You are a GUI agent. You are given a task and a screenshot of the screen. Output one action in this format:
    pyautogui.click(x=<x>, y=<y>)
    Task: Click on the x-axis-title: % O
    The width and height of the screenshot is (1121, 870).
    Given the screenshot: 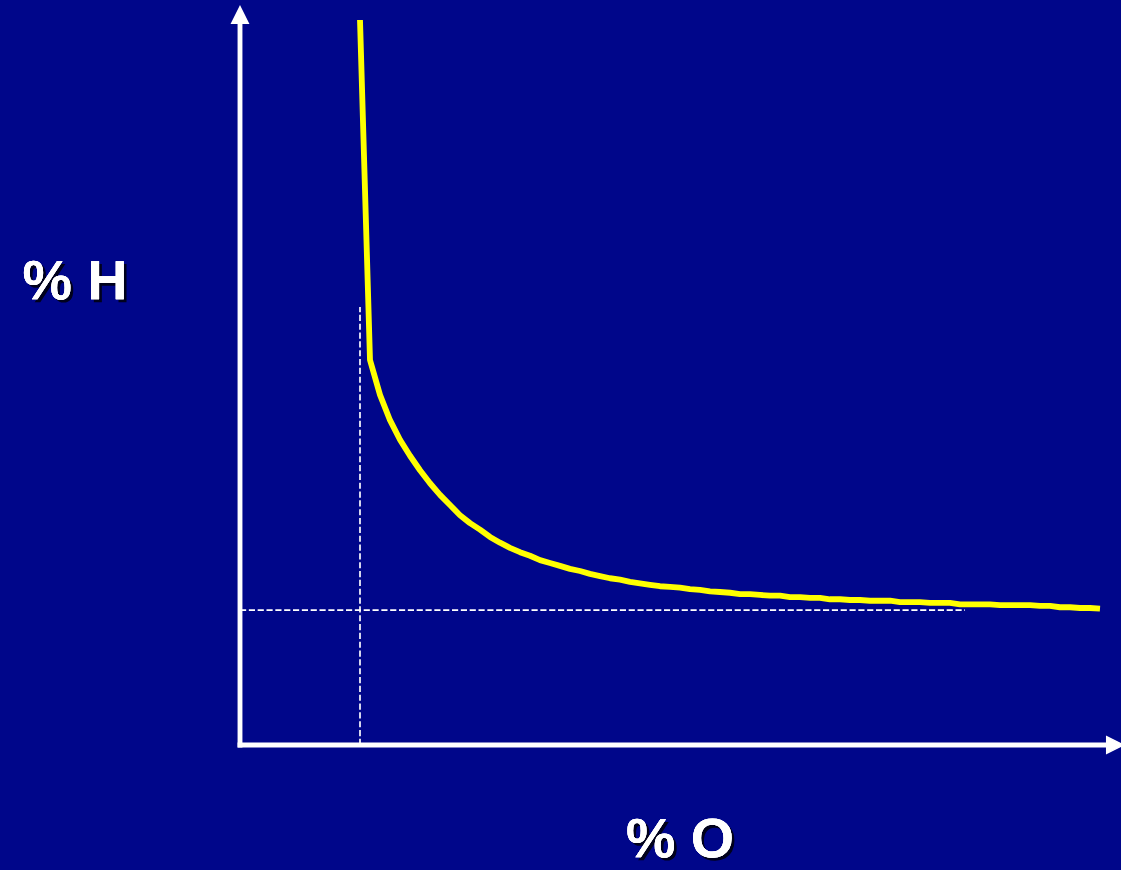 What is the action you would take?
    pyautogui.click(x=681, y=839)
    